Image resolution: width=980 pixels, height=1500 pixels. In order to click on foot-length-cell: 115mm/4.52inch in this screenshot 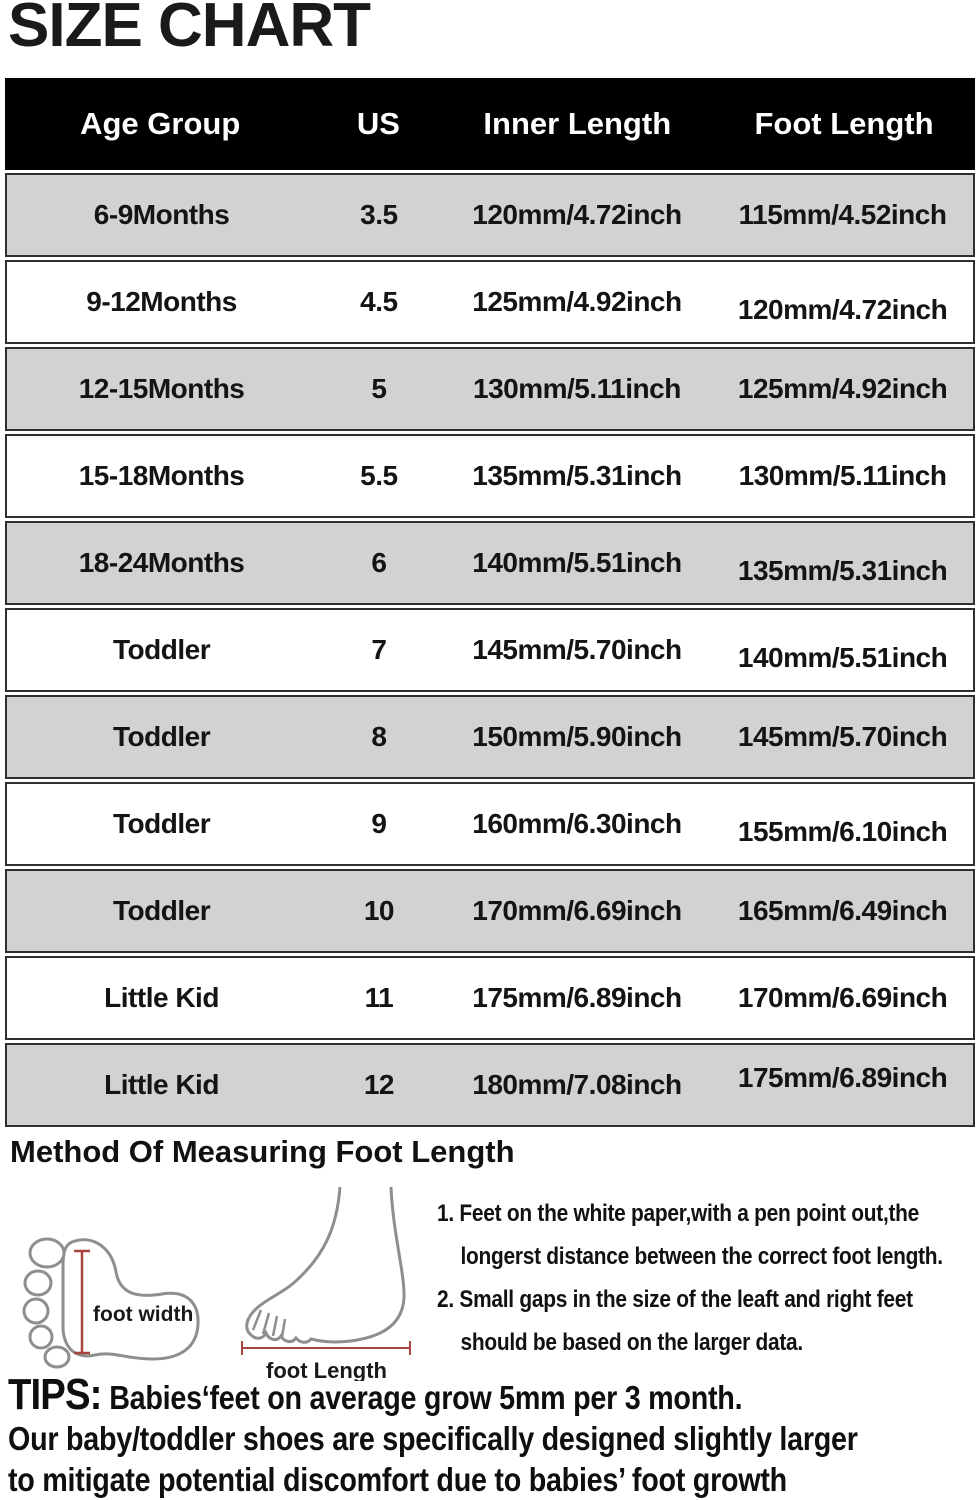, I will do `click(842, 214)`.